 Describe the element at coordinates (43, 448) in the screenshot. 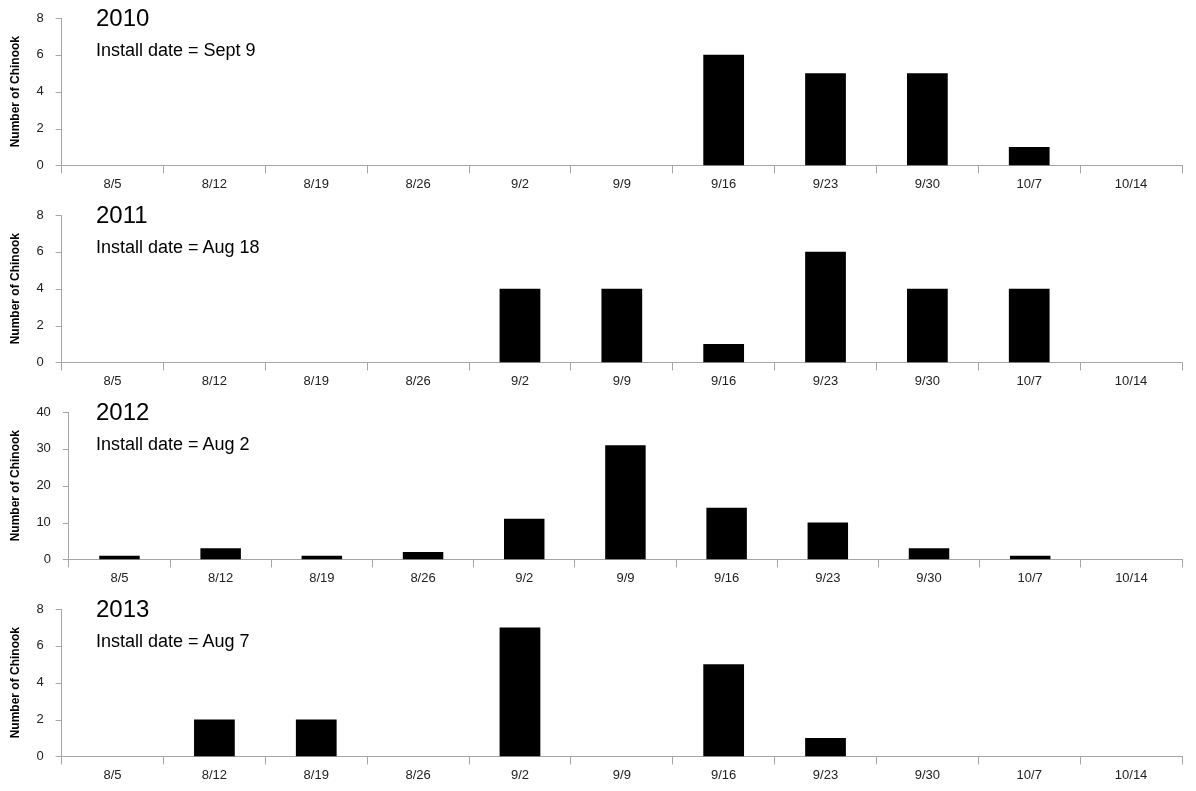

I see `y-tick-label: 30` at that location.